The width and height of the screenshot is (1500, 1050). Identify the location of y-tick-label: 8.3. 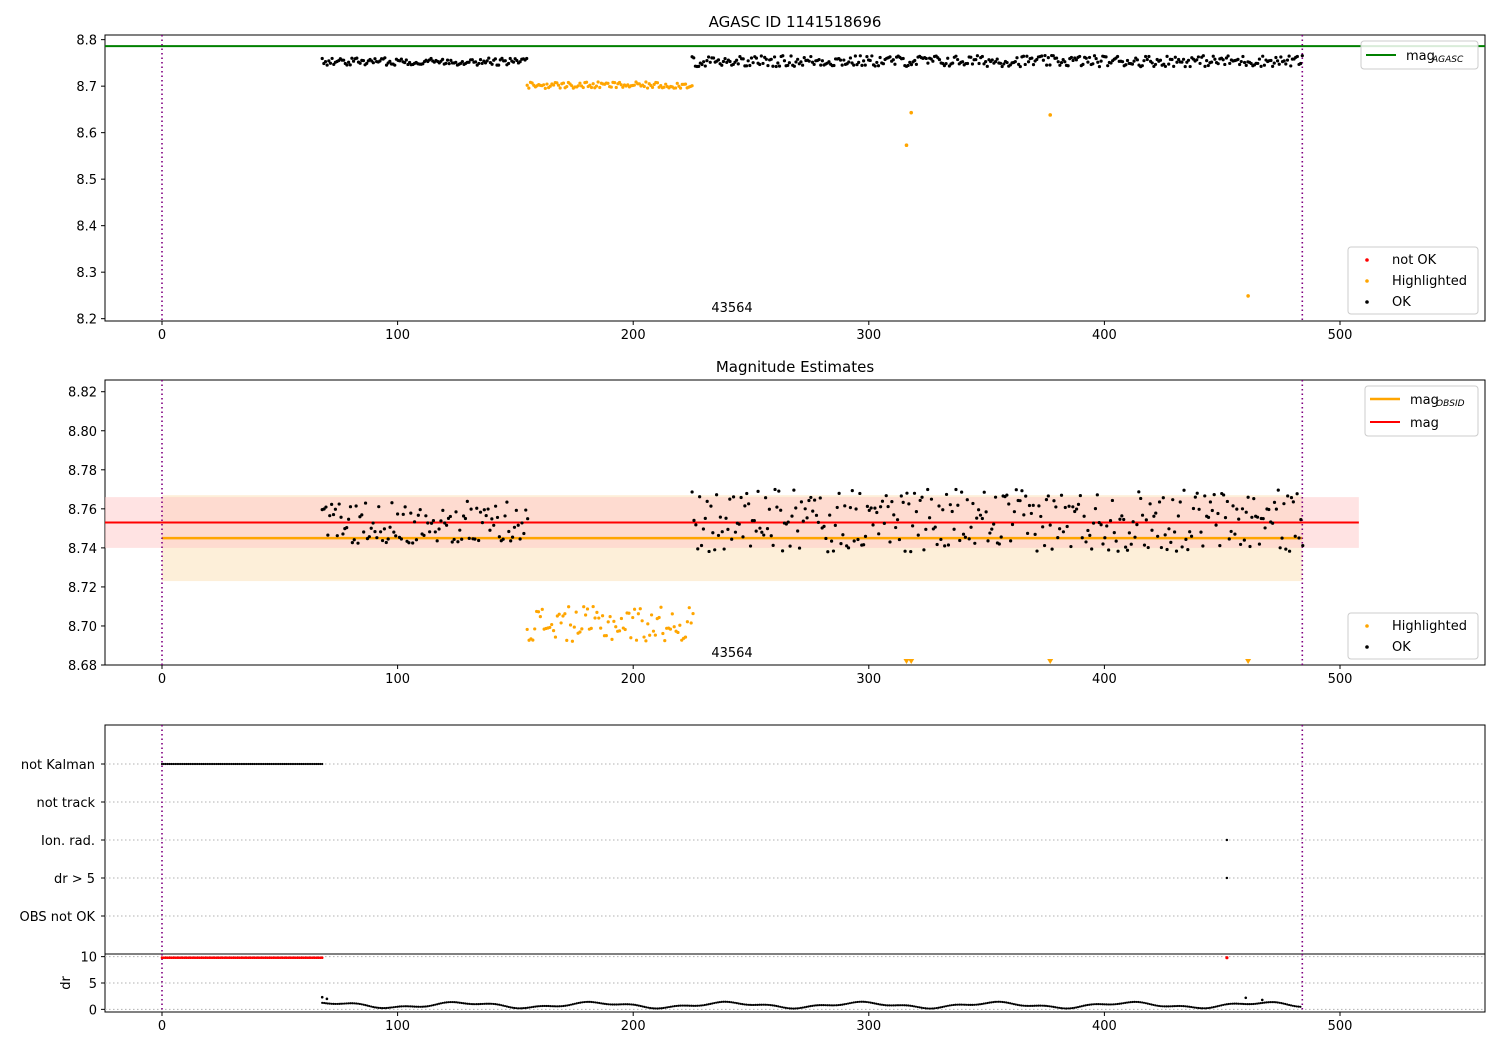
(86, 273).